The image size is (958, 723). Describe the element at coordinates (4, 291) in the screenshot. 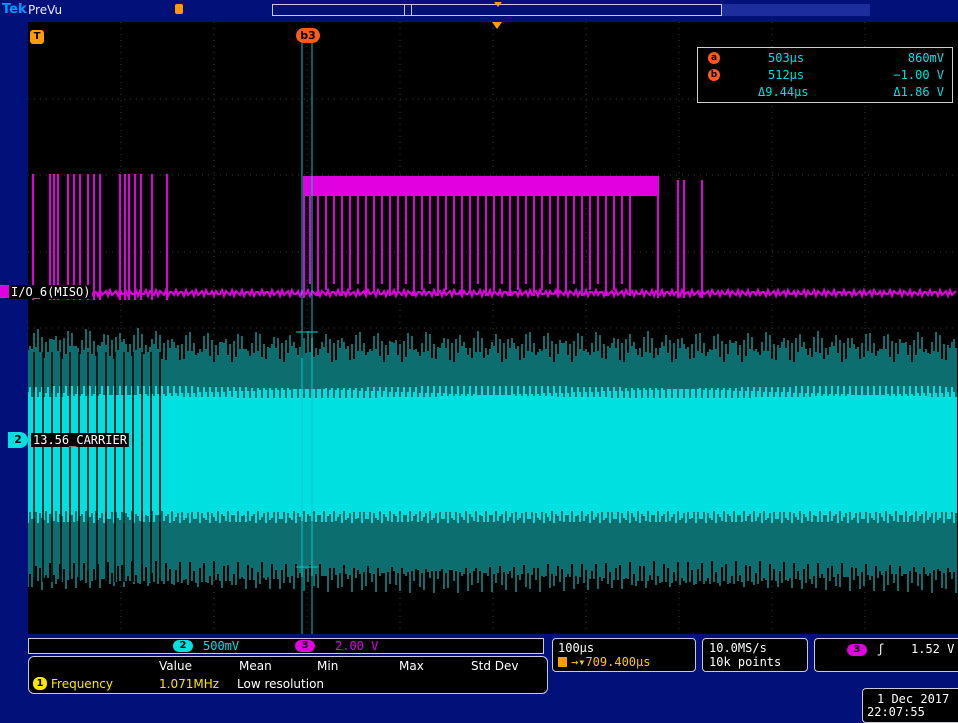

I see `channel-b-marker` at that location.